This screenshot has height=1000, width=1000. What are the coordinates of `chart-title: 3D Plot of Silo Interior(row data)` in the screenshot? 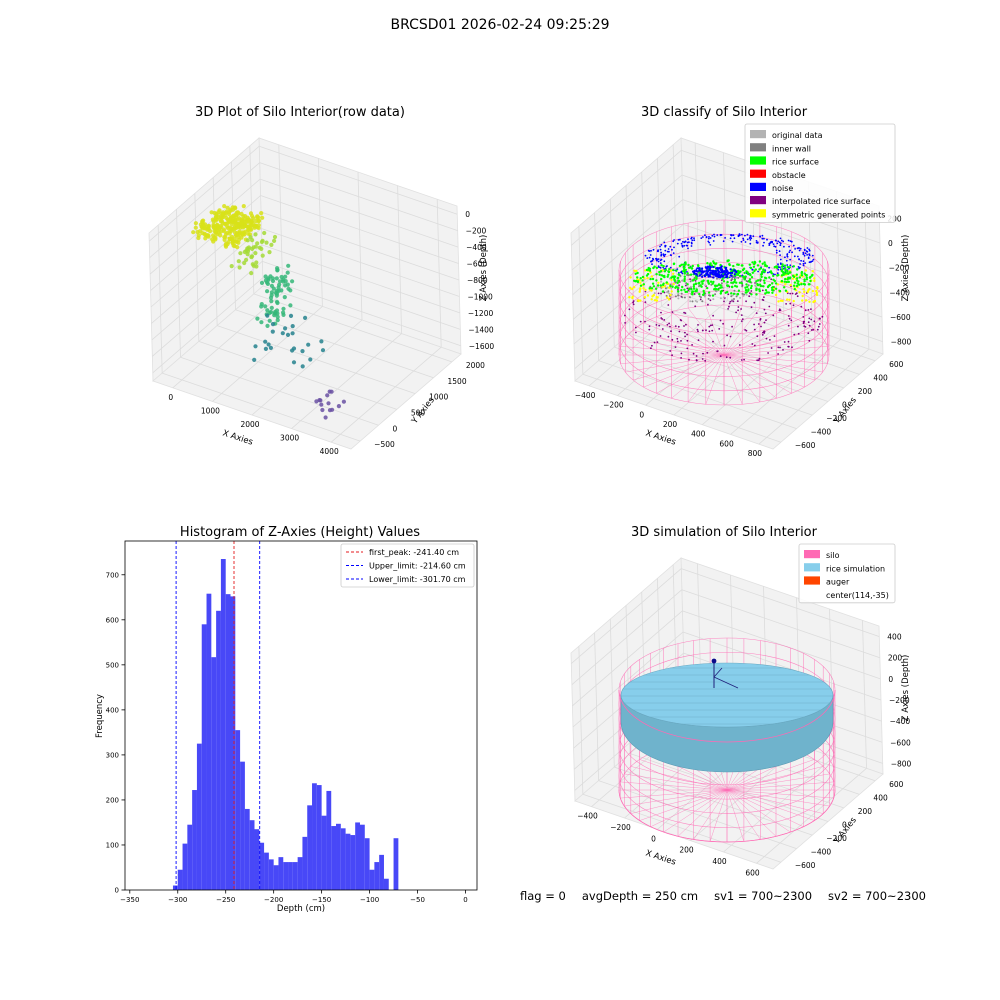 It's located at (300, 112).